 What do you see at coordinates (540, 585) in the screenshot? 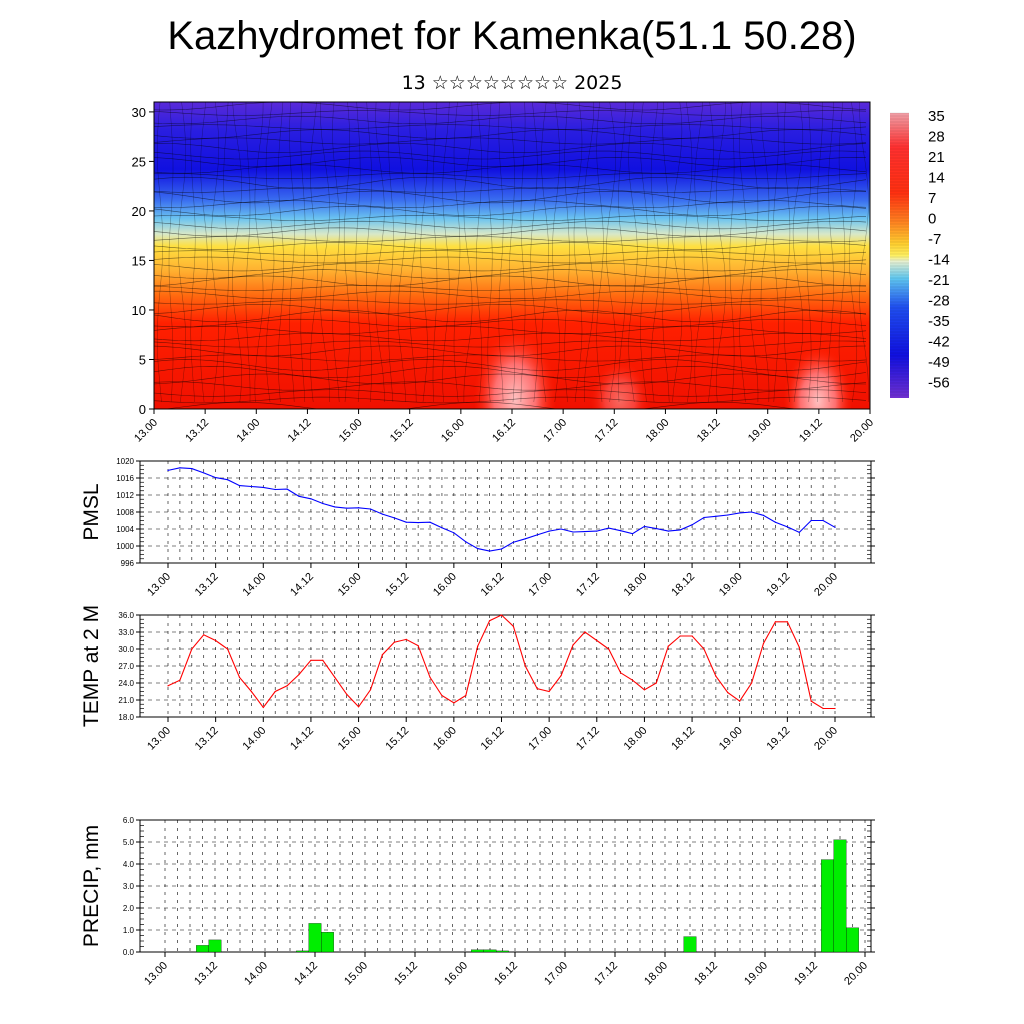
I see `x-tick-label: 17.00` at bounding box center [540, 585].